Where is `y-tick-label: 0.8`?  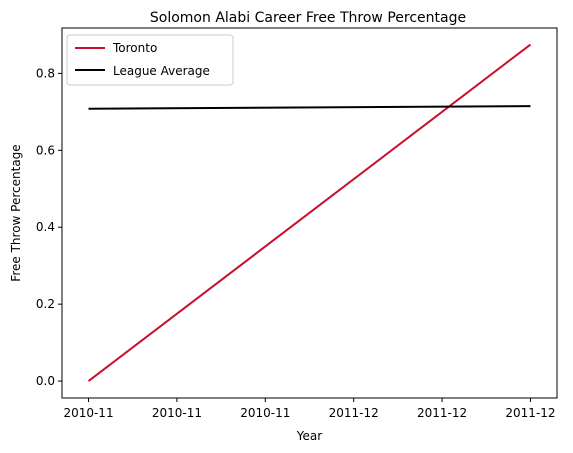
y-tick-label: 0.8 is located at coordinates (45, 73).